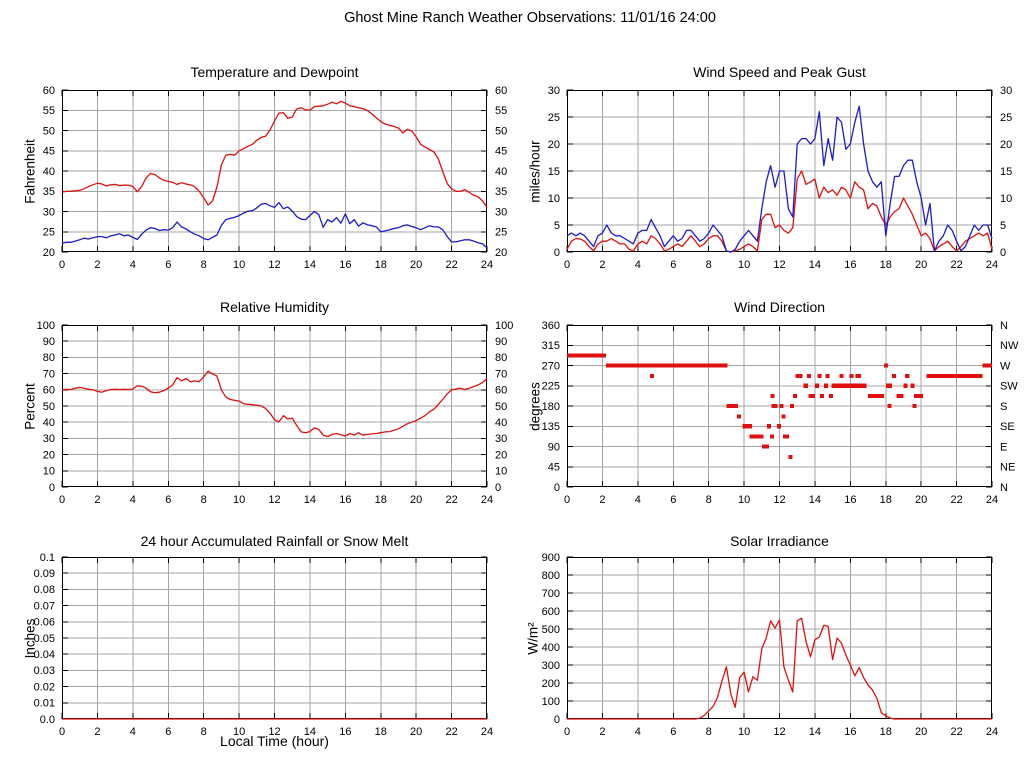  Describe the element at coordinates (49, 192) in the screenshot. I see `y-tick-label: 35` at that location.